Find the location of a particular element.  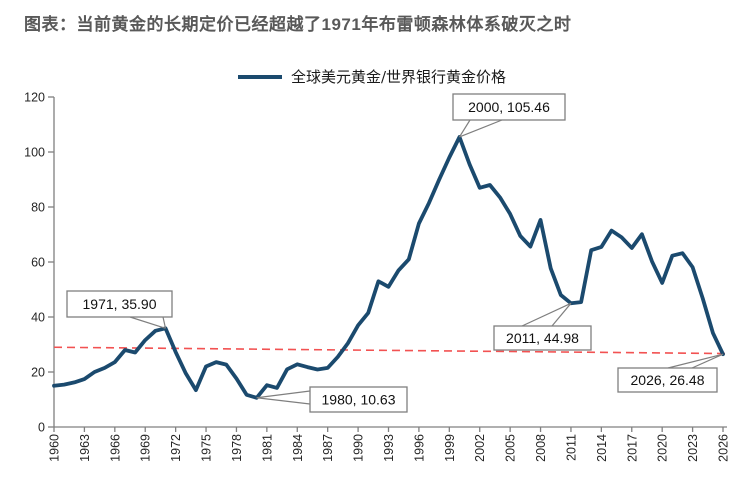

legend-line-swatch is located at coordinates (259, 76).